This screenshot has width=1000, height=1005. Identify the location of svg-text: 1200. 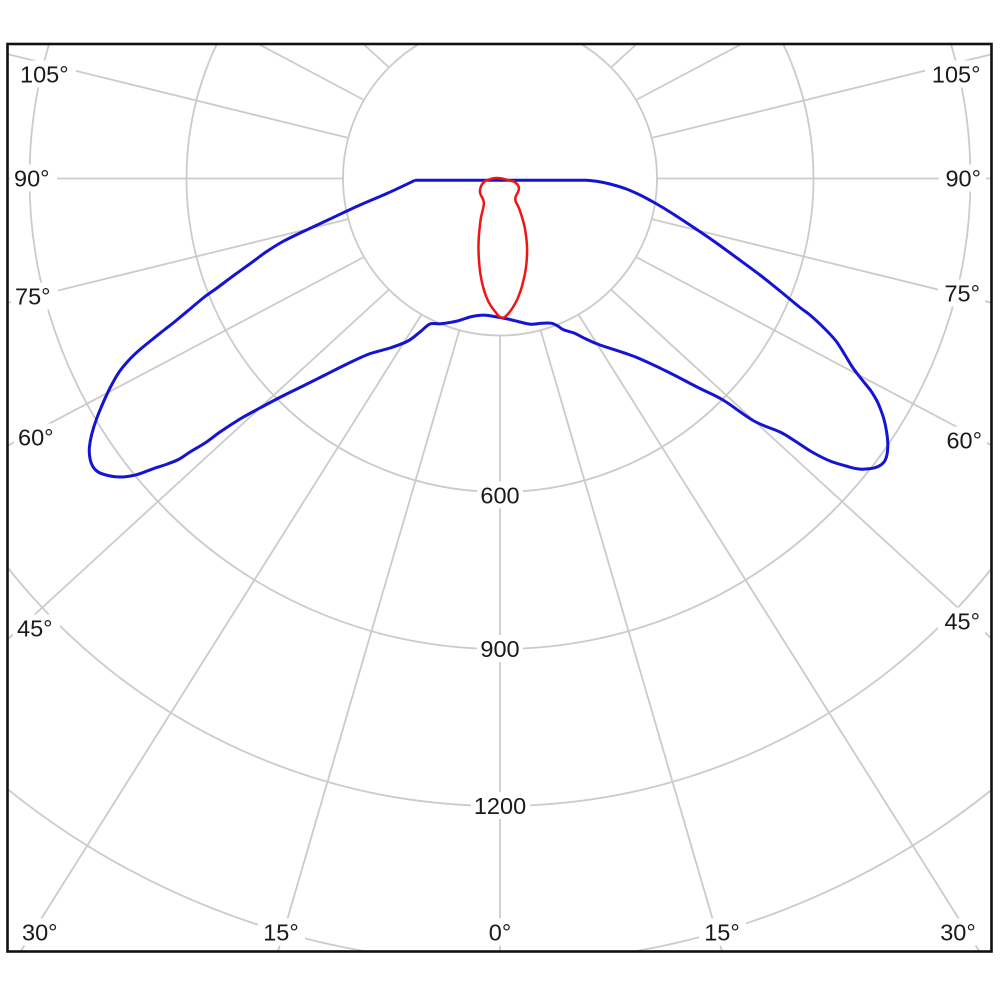
(500, 806).